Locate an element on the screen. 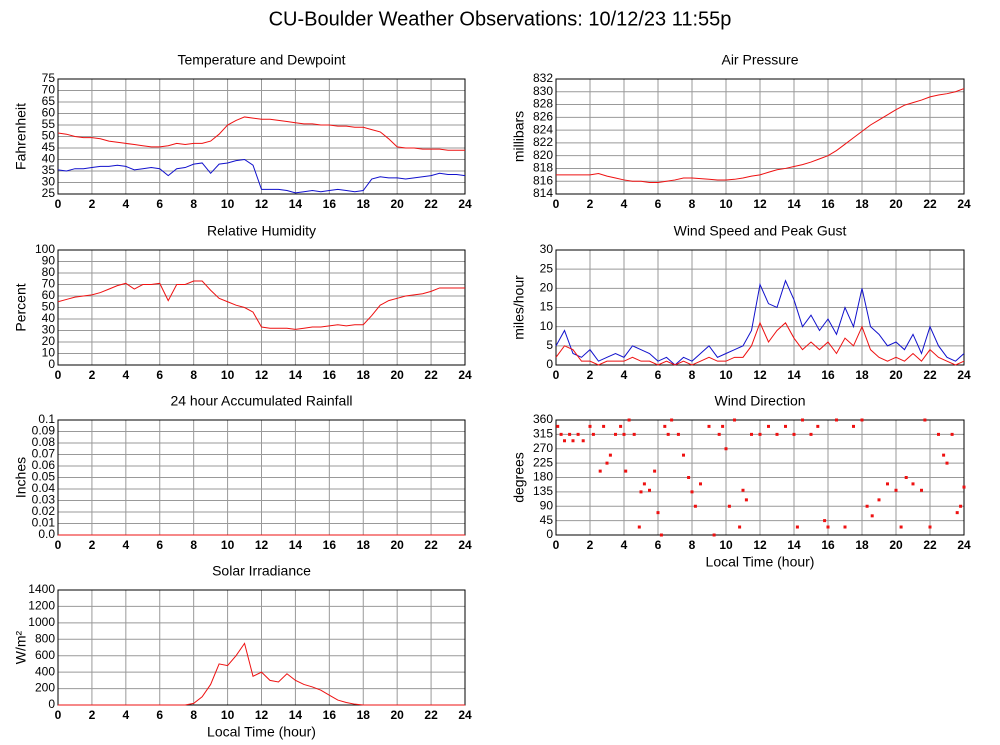 This screenshot has width=1000, height=745. y-tick-label: 35 is located at coordinates (49, 170).